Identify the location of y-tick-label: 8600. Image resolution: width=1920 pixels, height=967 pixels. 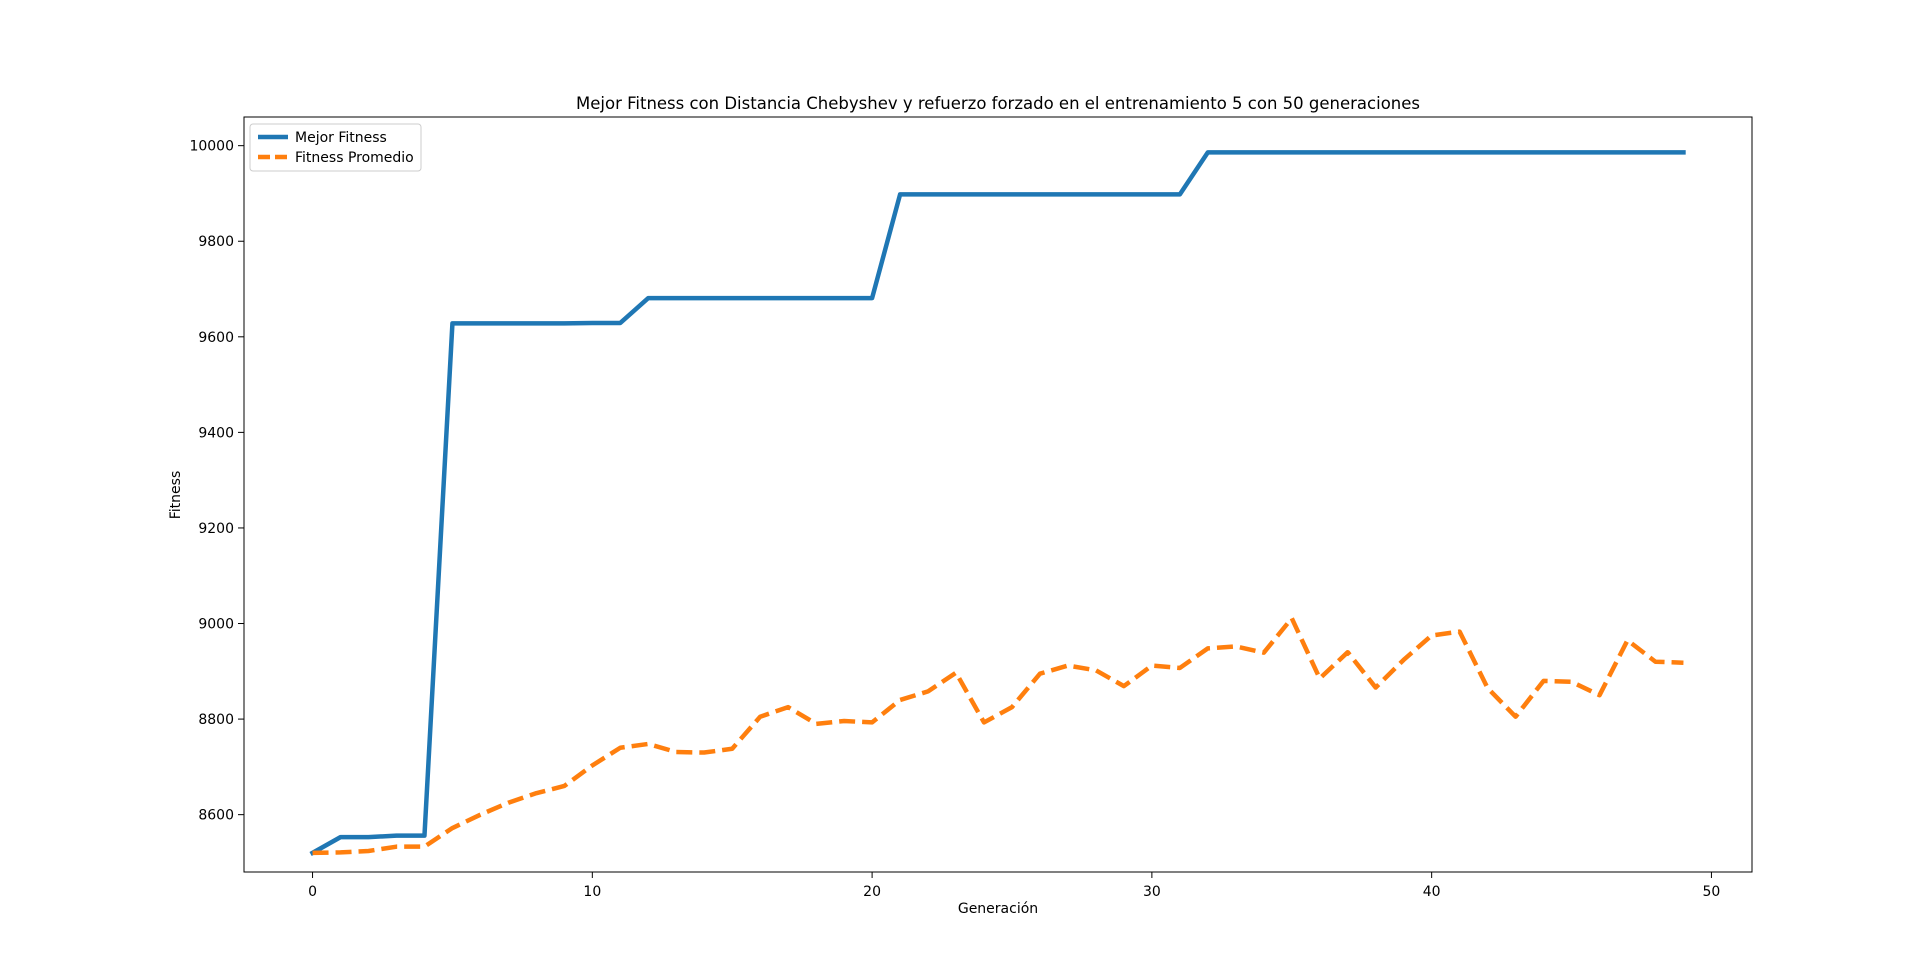
(216, 816).